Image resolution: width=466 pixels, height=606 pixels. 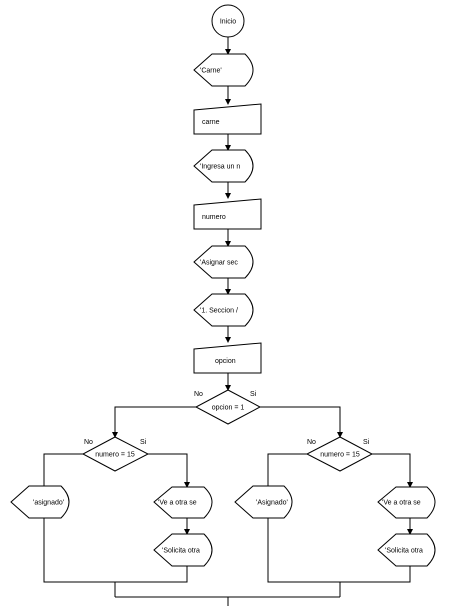 I want to click on left-display-solicita-otra: 'Solicita otra, so click(x=183, y=550).